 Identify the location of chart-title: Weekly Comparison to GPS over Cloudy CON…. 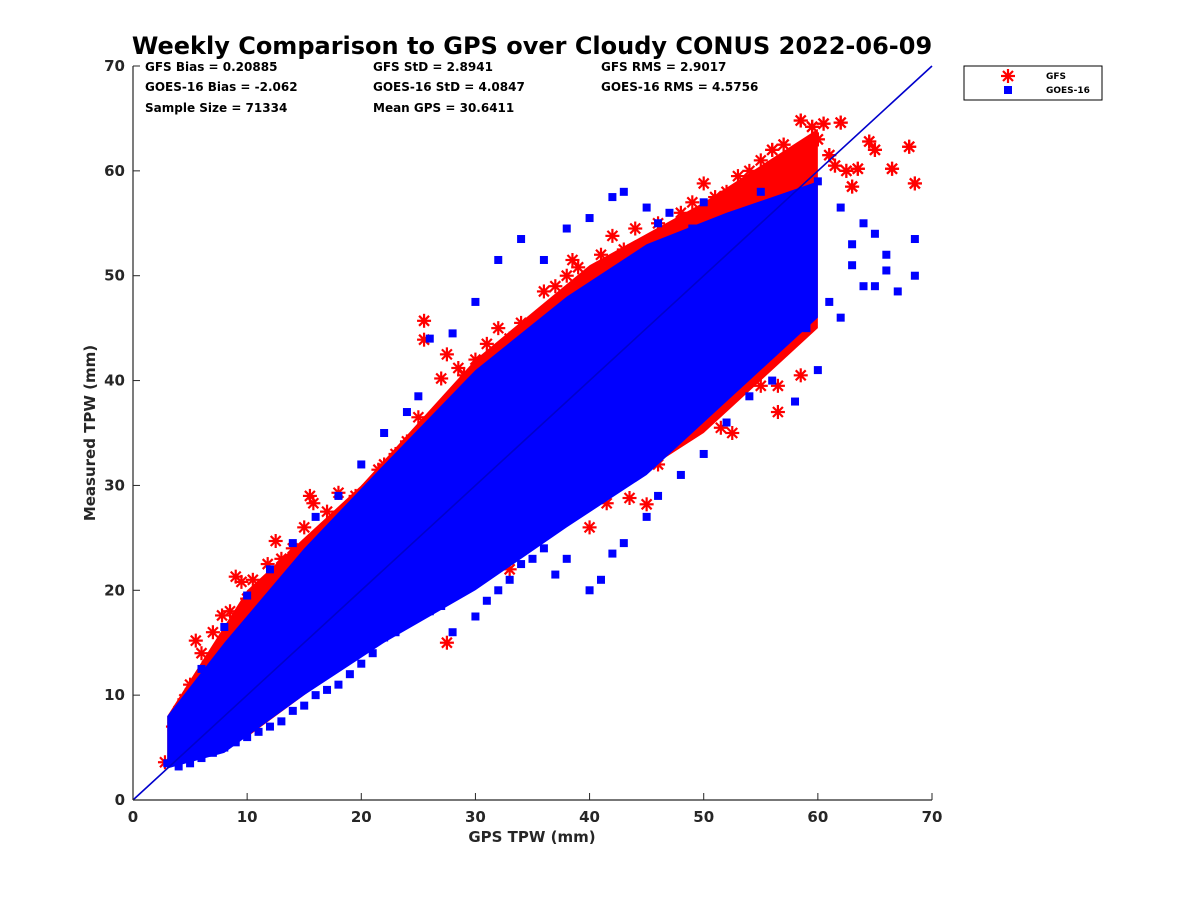
(532, 46).